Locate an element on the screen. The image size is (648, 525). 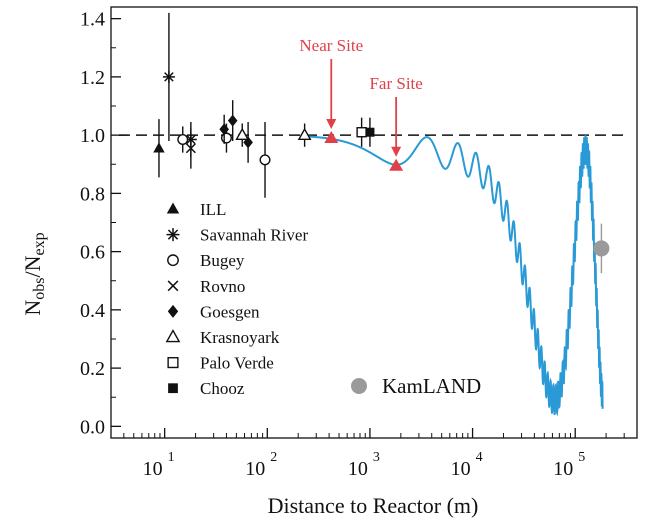
x-tick-exponent: 3 is located at coordinates (376, 457).